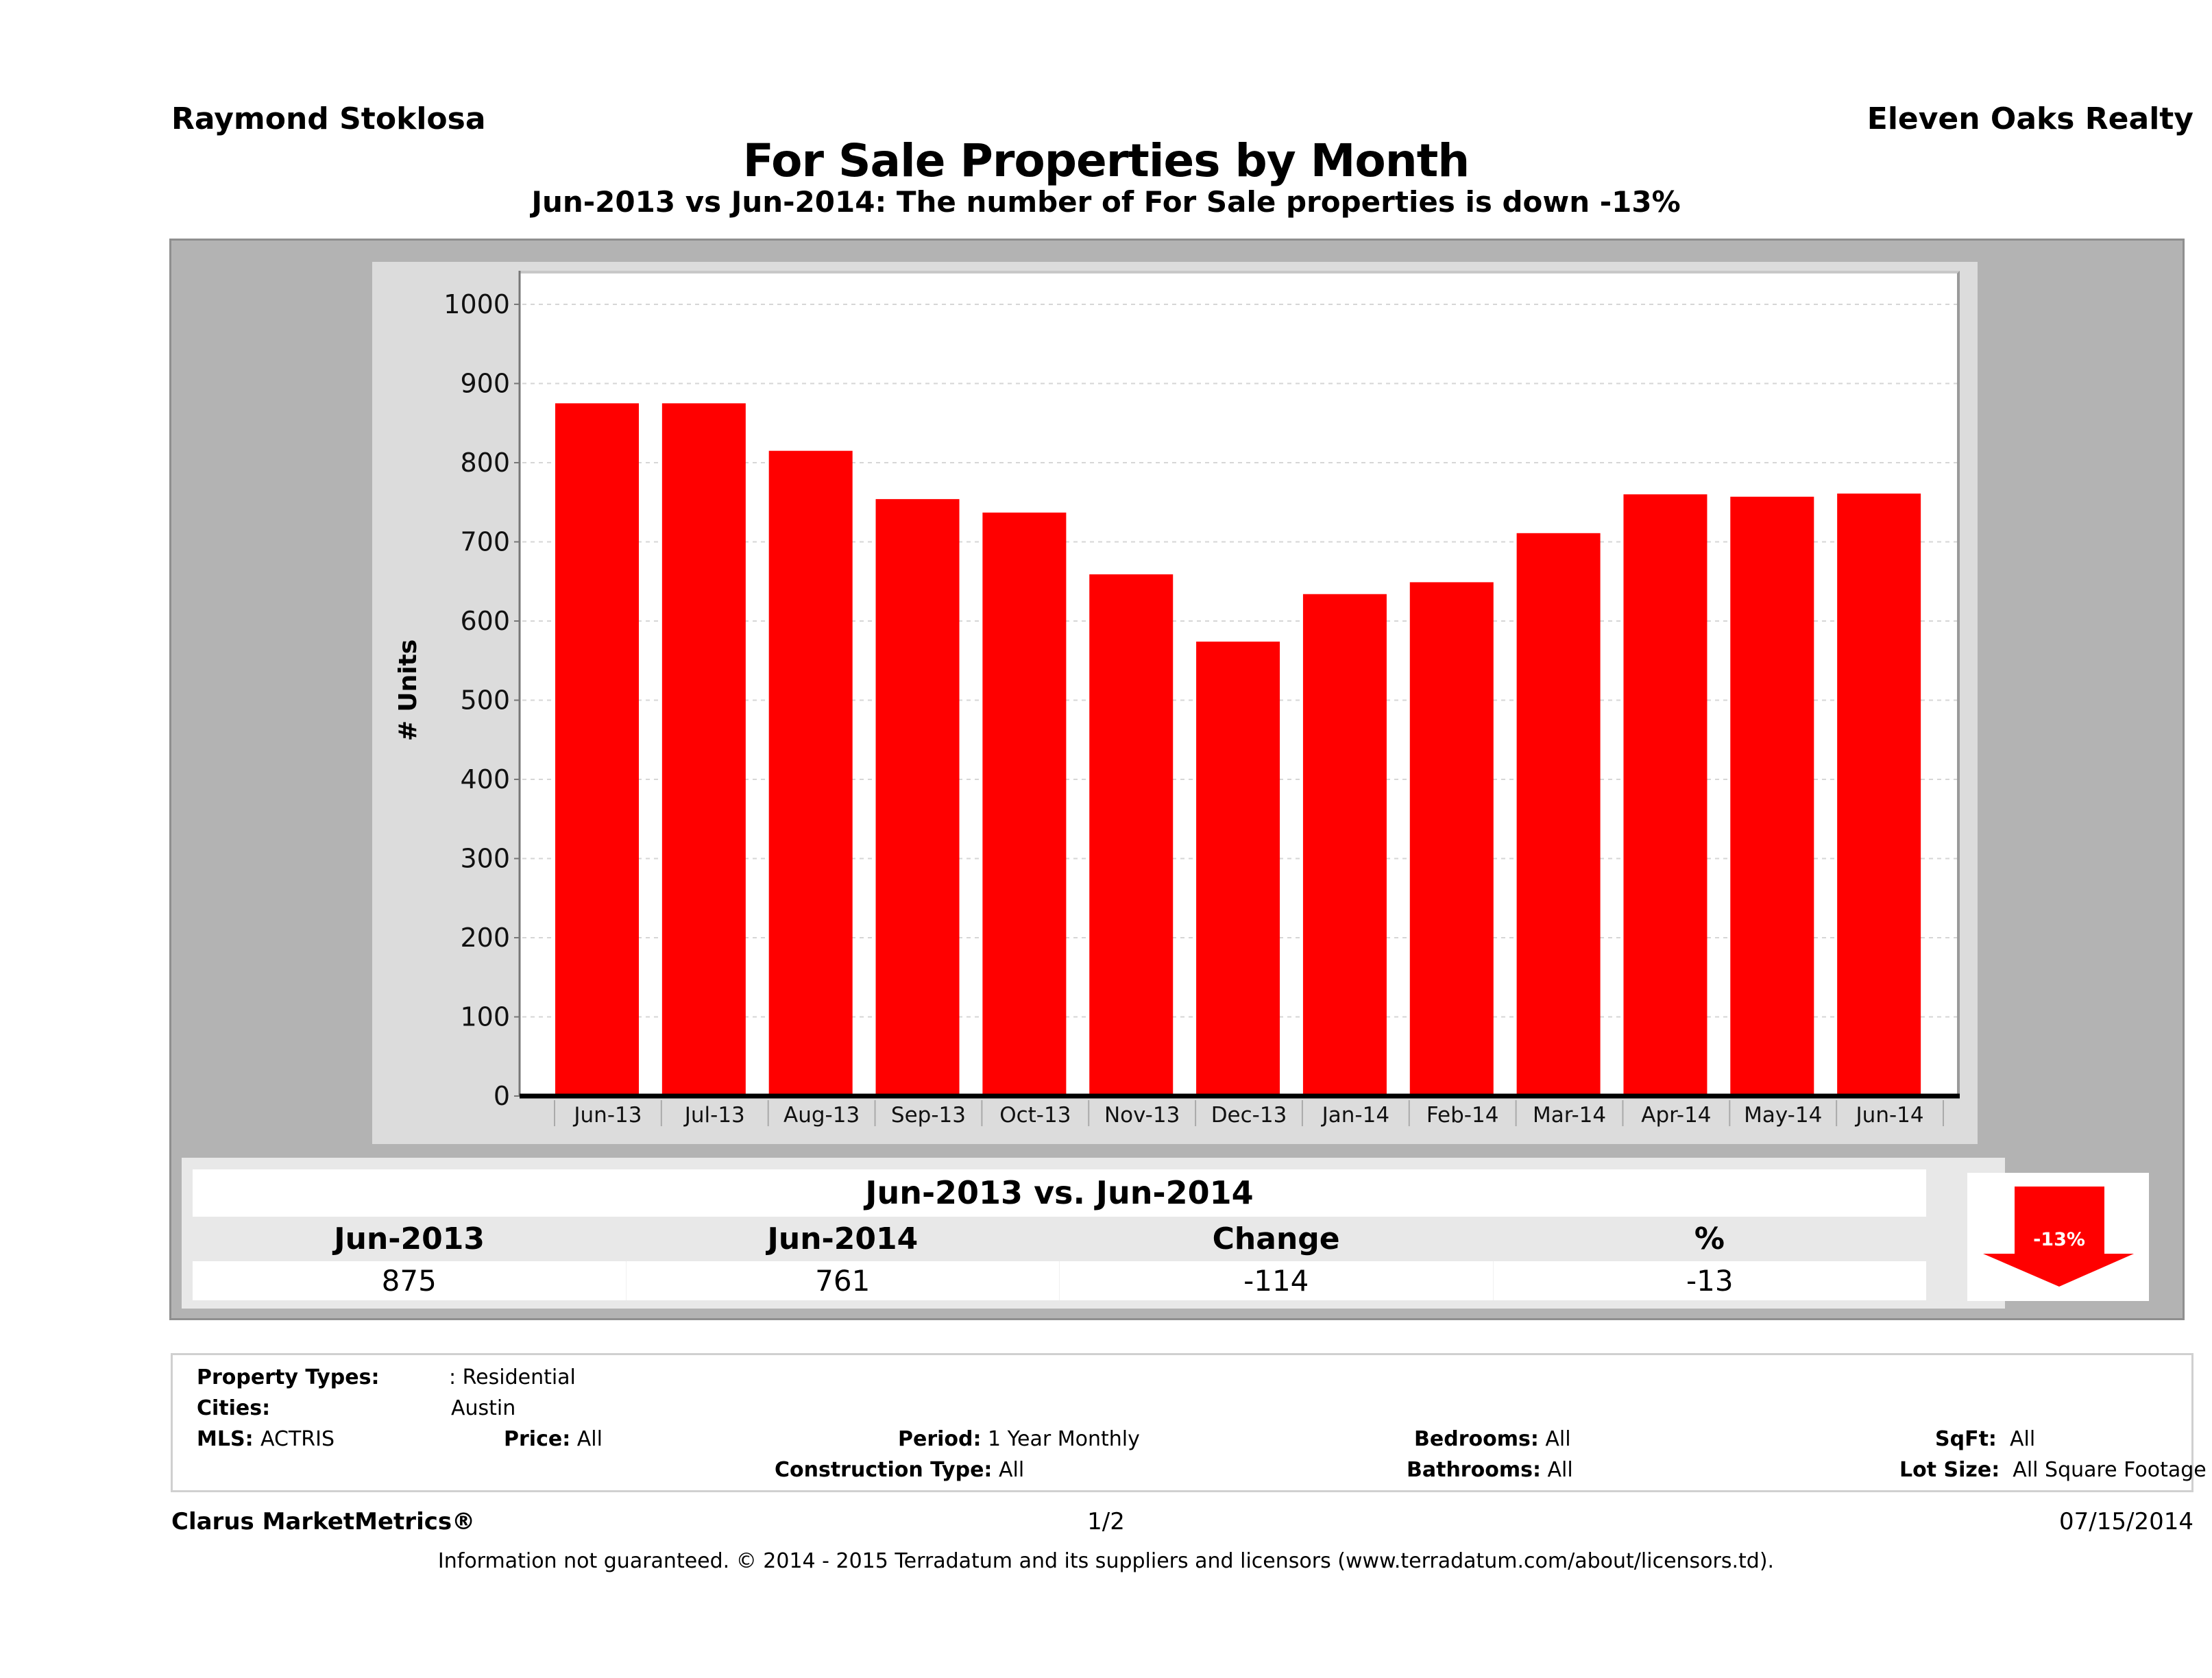  What do you see at coordinates (485, 542) in the screenshot?
I see `y-tick-label: 700` at bounding box center [485, 542].